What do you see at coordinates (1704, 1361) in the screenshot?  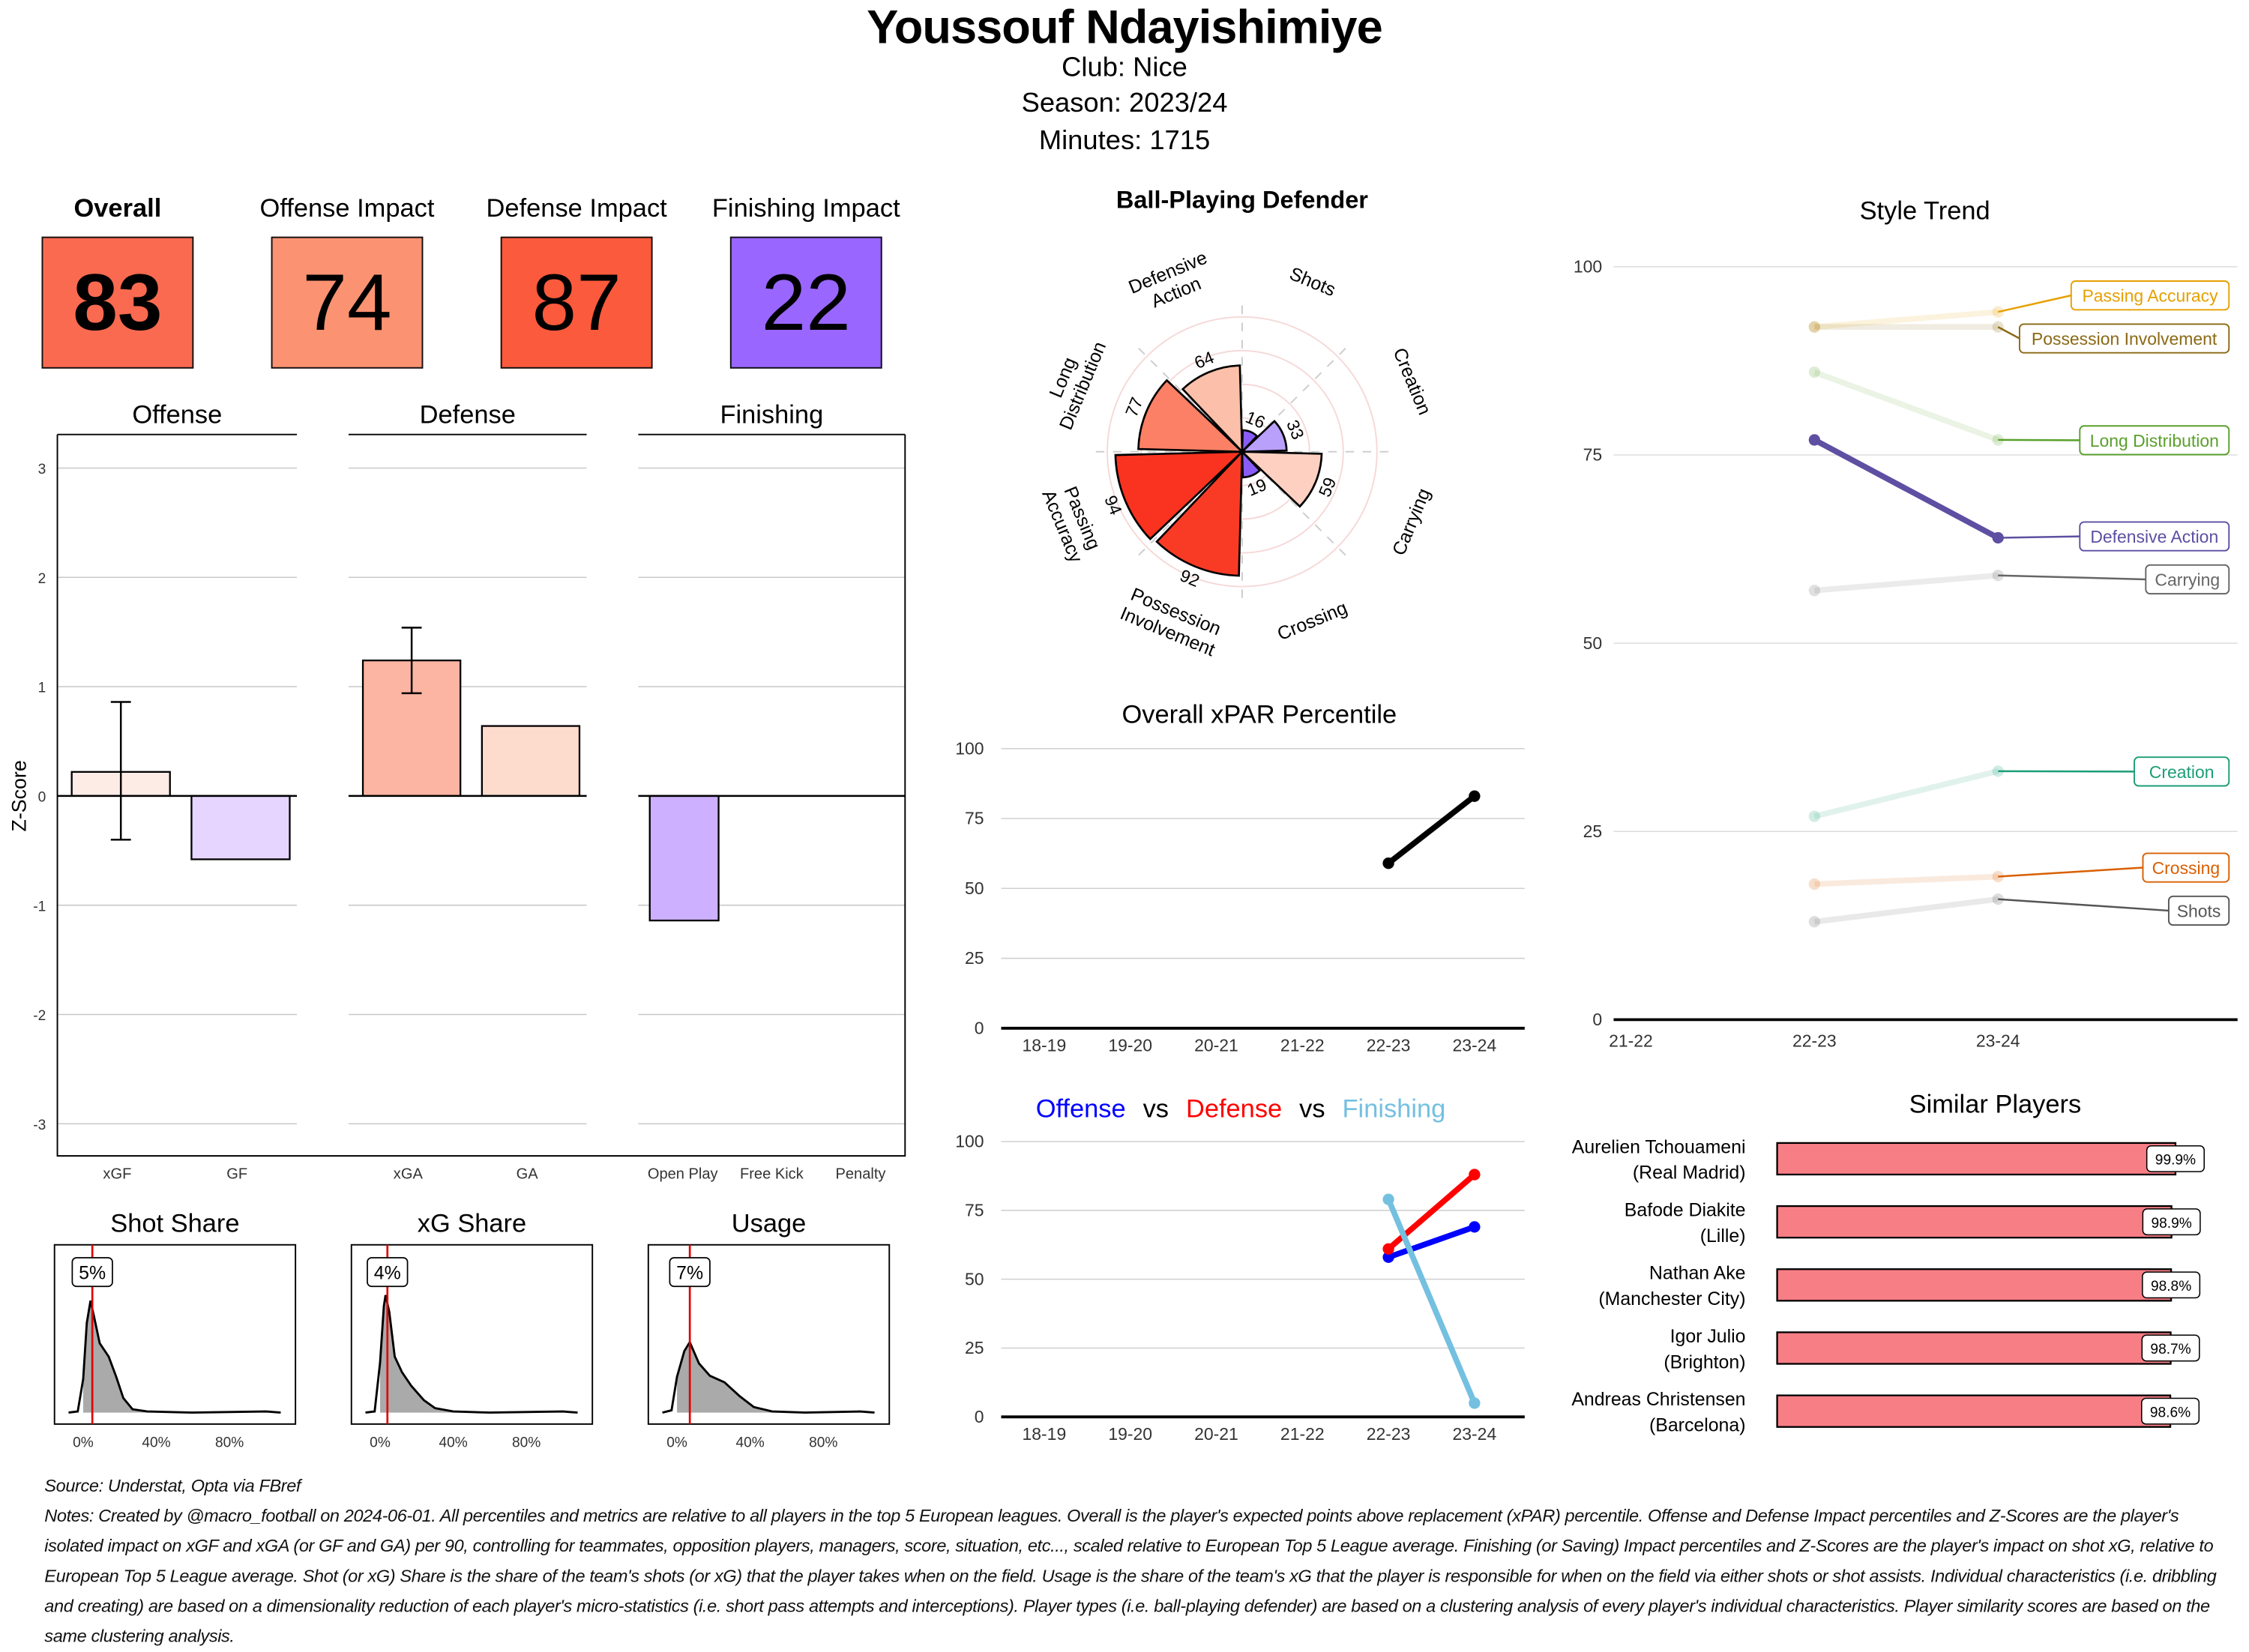 I see `similar-player-club: (Brighton)` at bounding box center [1704, 1361].